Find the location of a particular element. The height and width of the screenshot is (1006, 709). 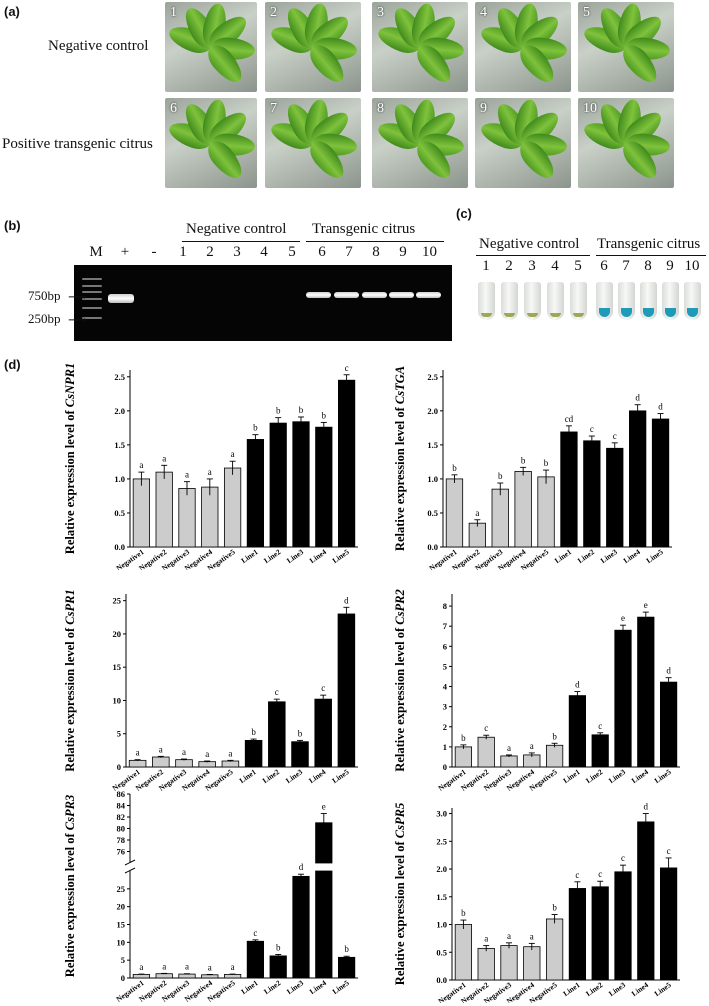

y-tick-label: 8 is located at coordinates (445, 606).